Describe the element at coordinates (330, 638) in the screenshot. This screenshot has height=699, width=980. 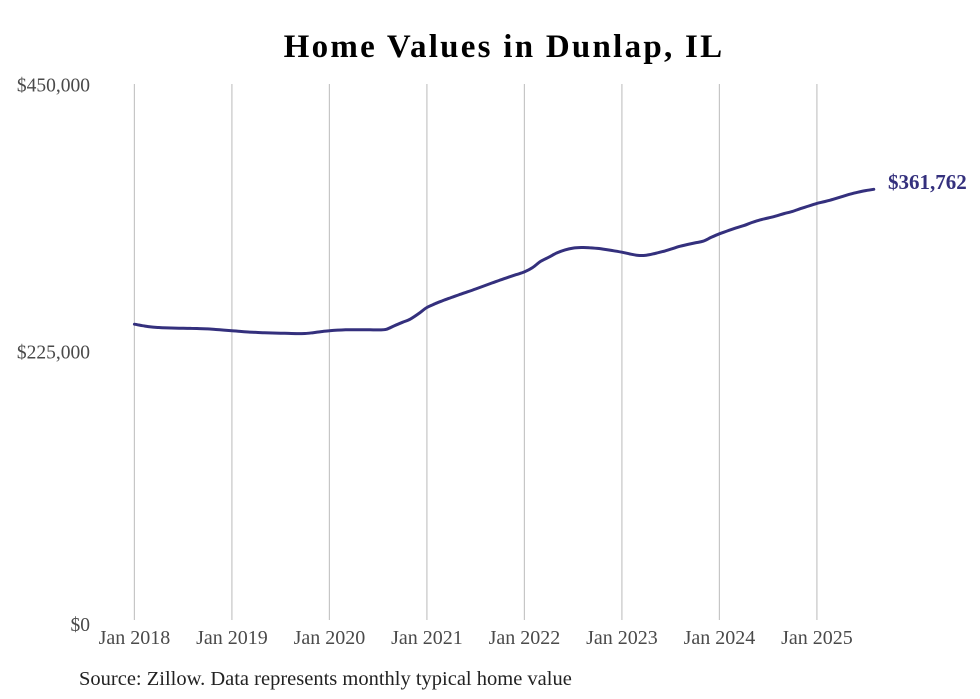
I see `svg-text: Jan 2020` at that location.